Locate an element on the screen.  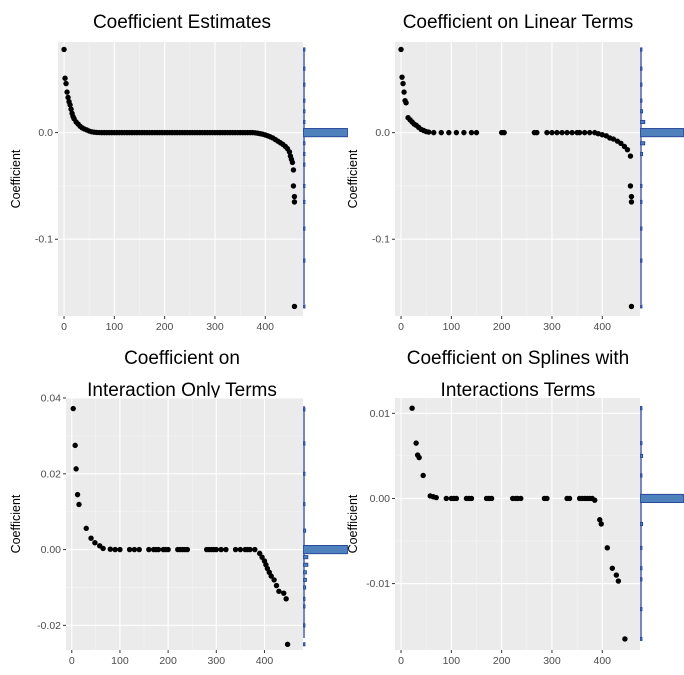
y-axis-label: Coefficient is located at coordinates (16, 523).